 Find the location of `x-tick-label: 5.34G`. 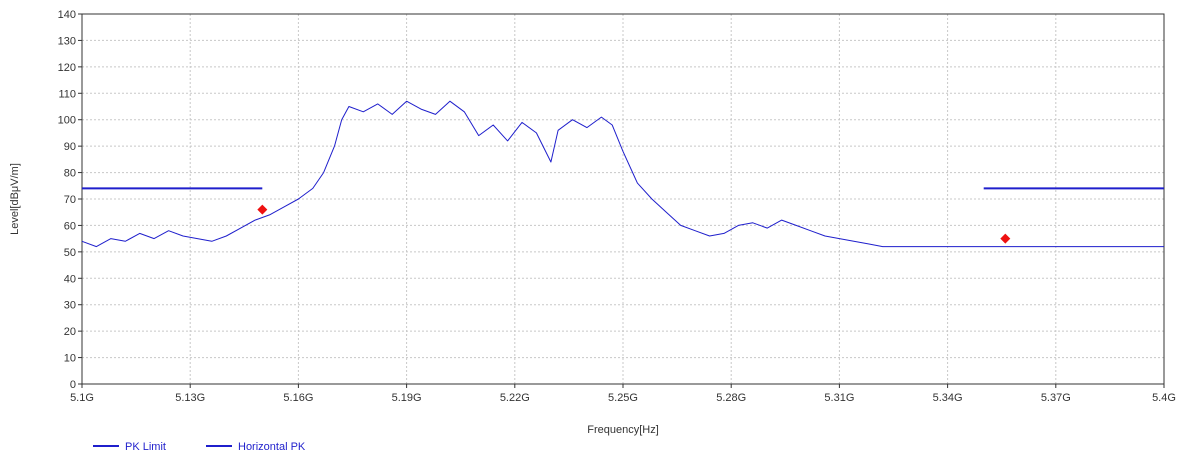

x-tick-label: 5.34G is located at coordinates (948, 398).